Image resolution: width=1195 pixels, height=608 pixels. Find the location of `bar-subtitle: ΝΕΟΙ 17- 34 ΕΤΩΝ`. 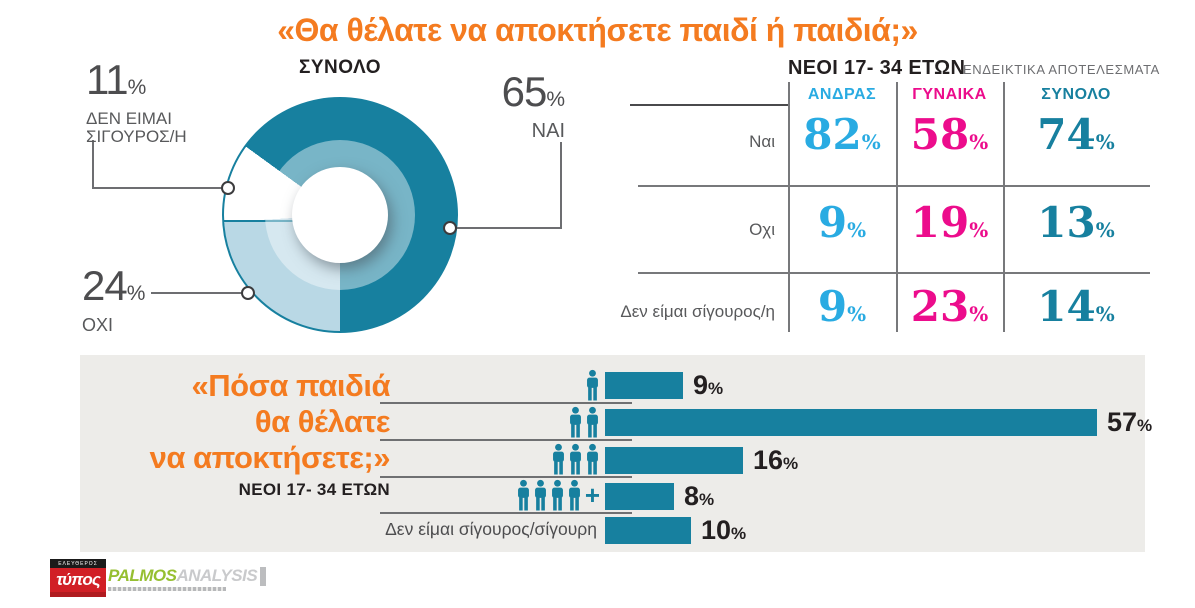

bar-subtitle: ΝΕΟΙ 17- 34 ΕΤΩΝ is located at coordinates (314, 489).